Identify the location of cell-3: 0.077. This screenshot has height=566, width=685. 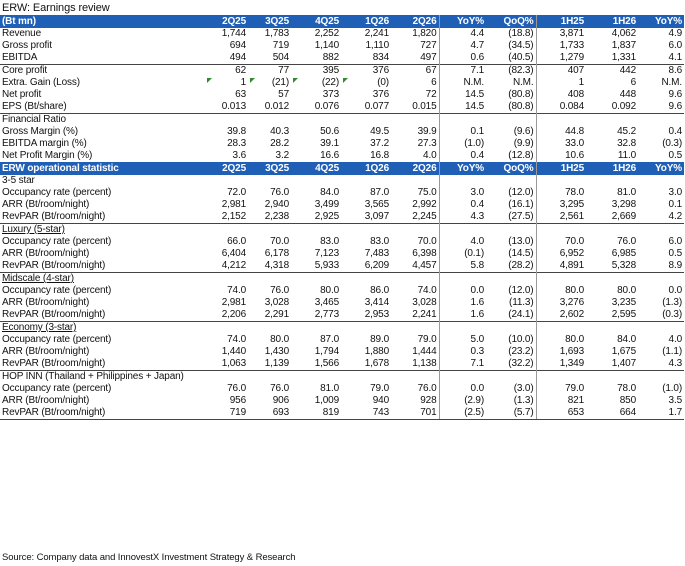
(376, 106).